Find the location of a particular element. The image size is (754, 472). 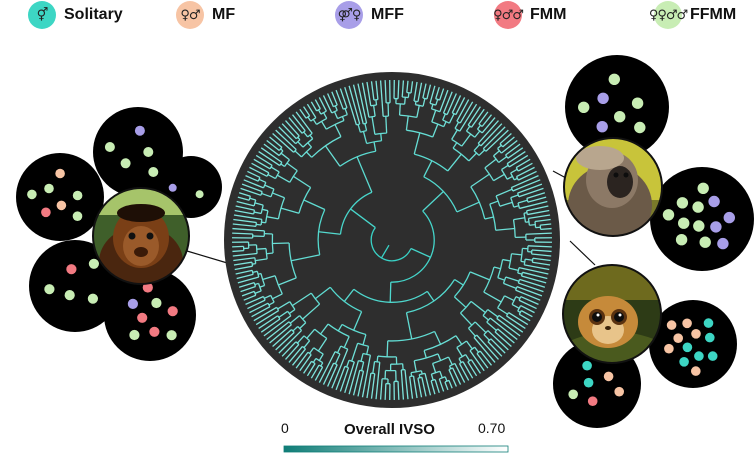

solitary-symbol-icon: ⚥ is located at coordinates (42, 15).